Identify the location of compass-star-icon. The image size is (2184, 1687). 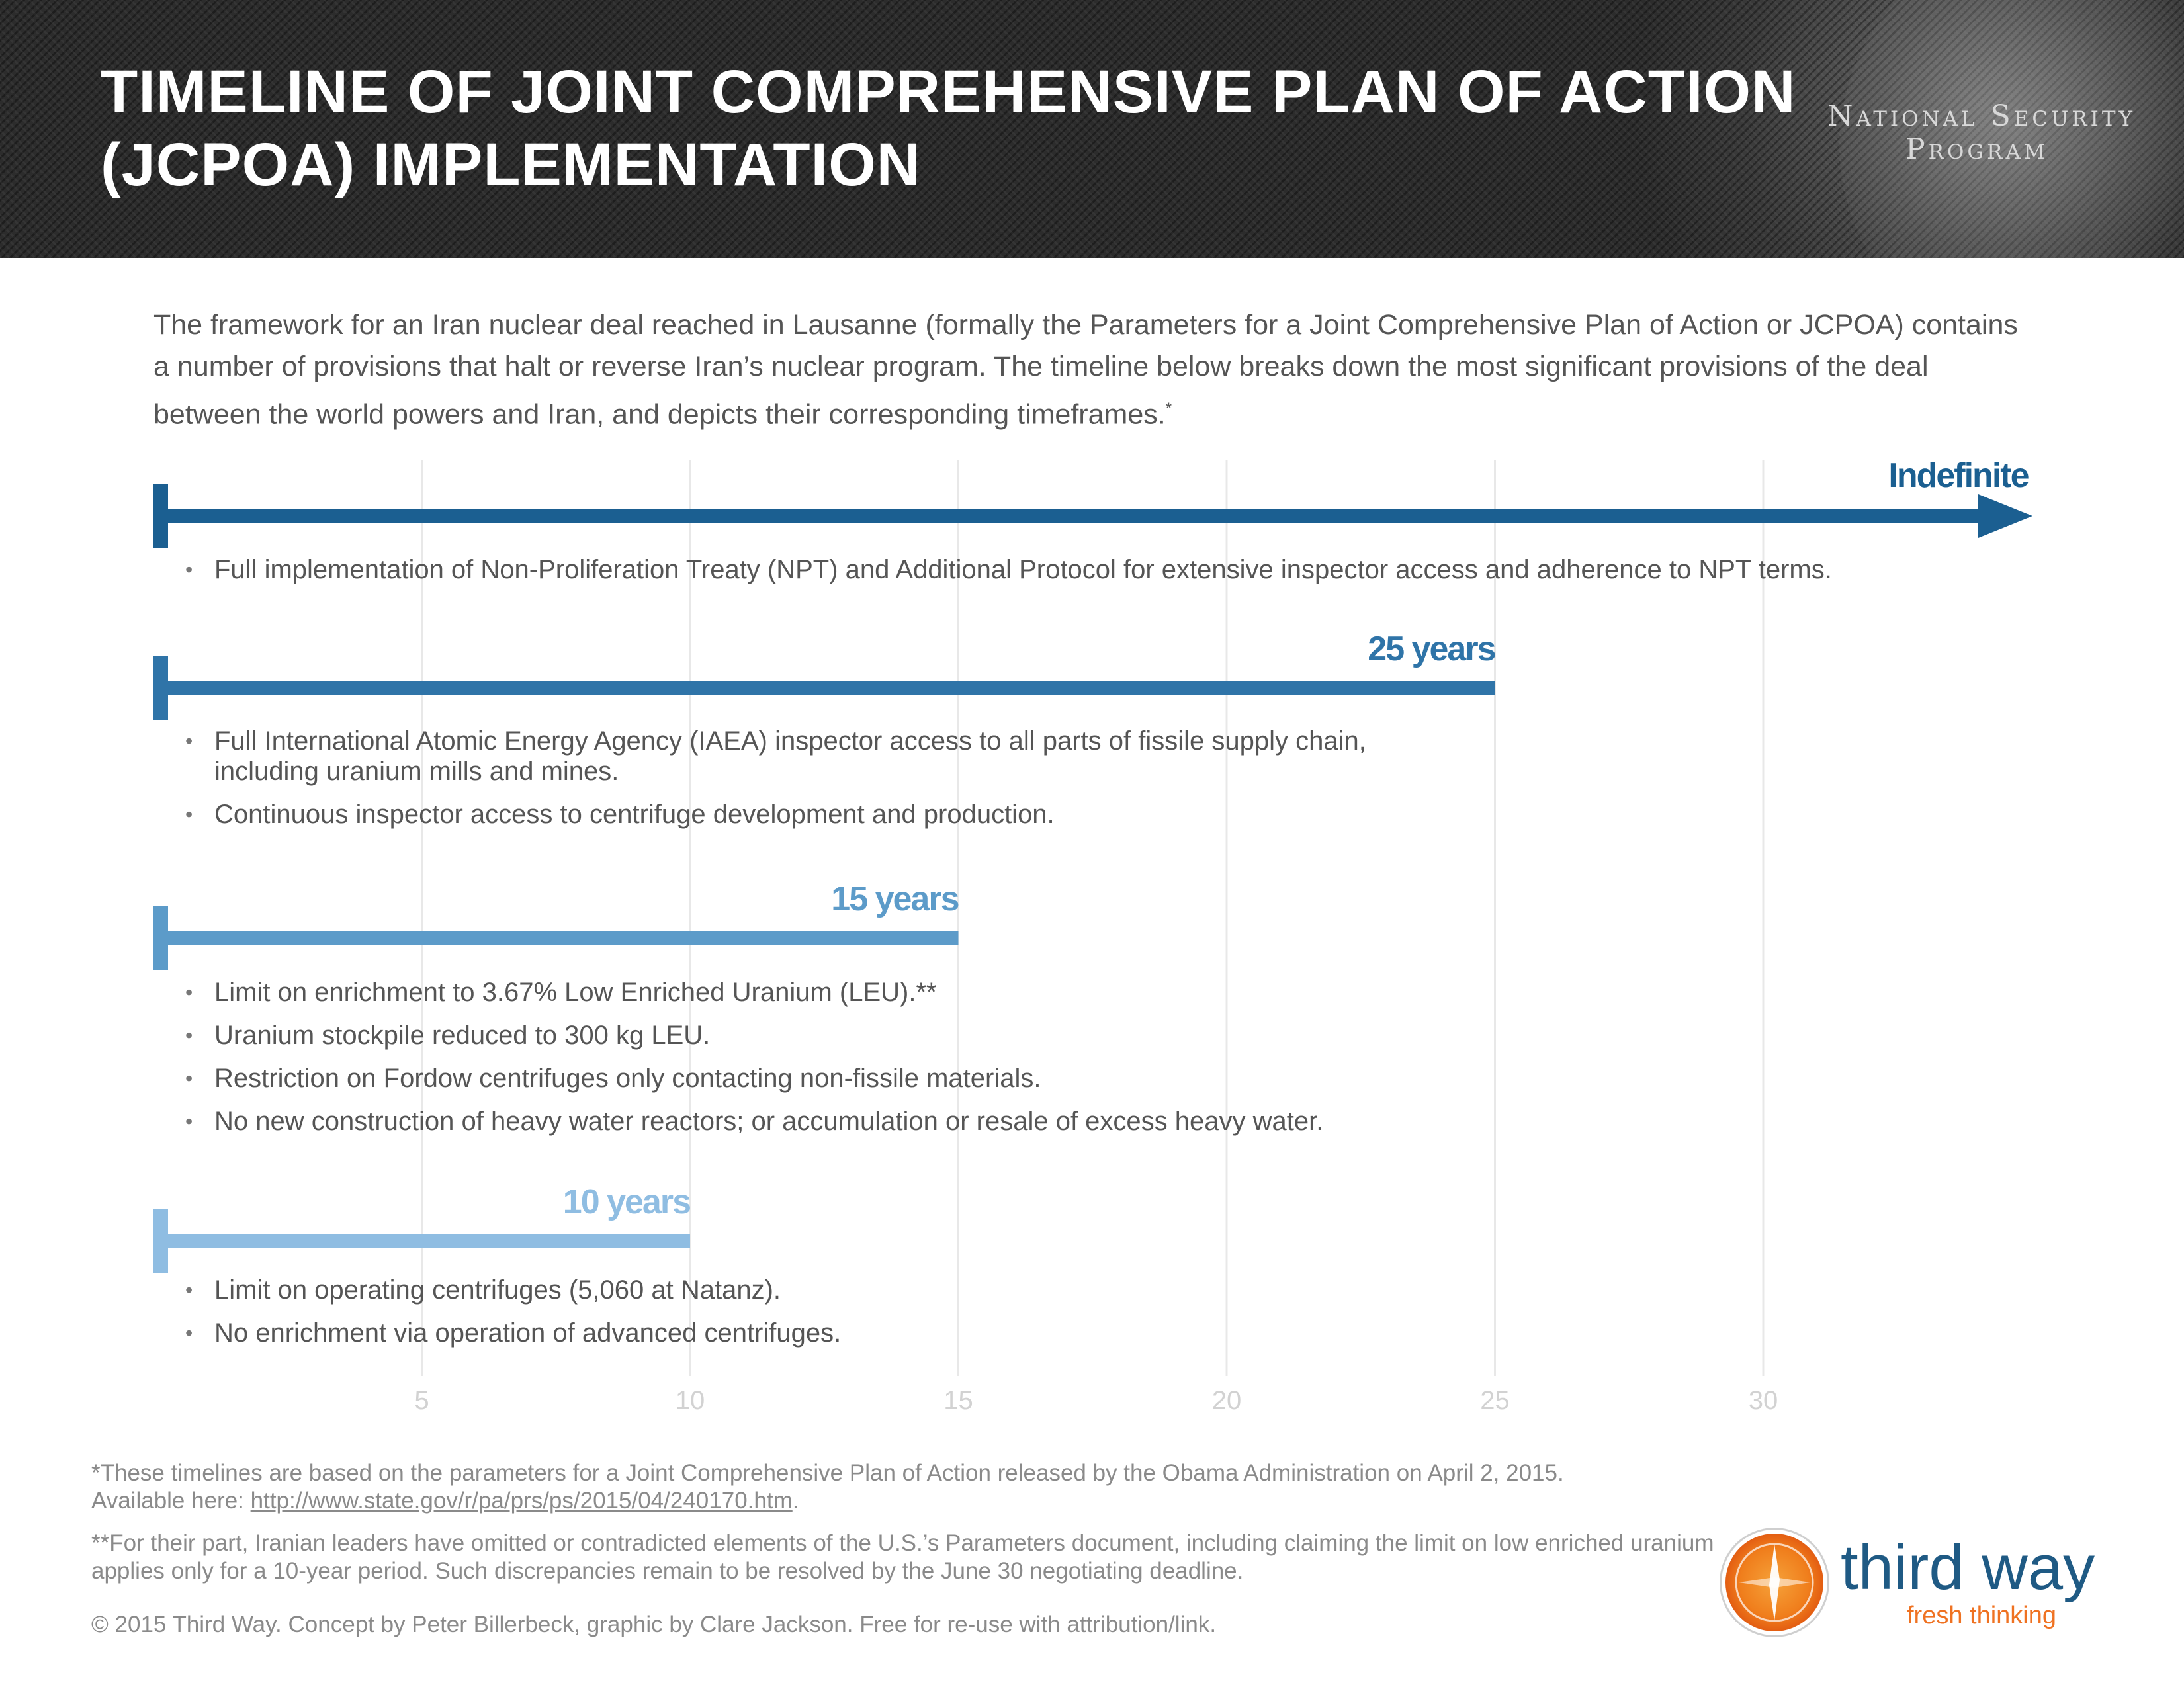
(1774, 1582).